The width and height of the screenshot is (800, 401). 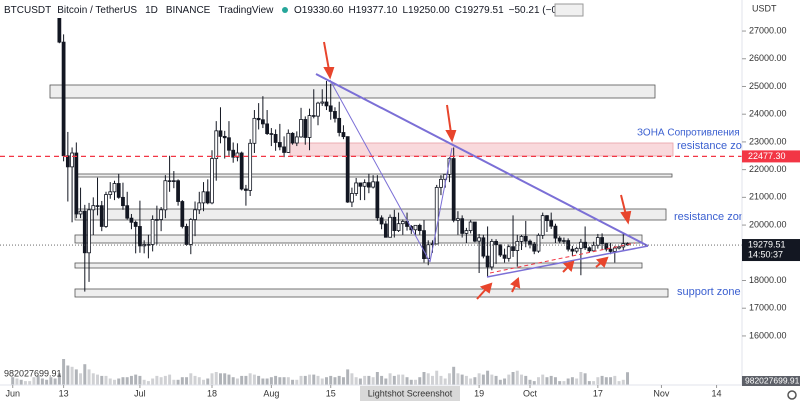 I want to click on legend-toggle, so click(x=569, y=10).